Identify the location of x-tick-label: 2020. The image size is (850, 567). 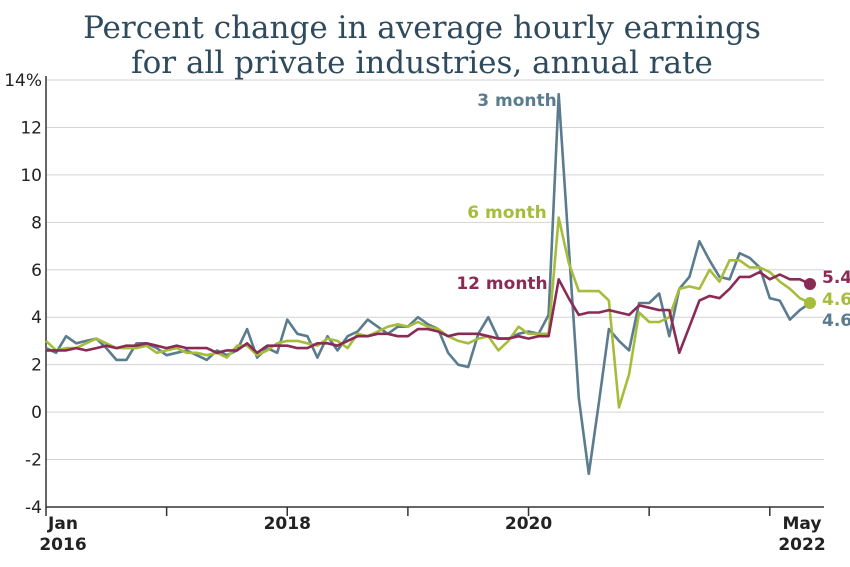
(528, 524).